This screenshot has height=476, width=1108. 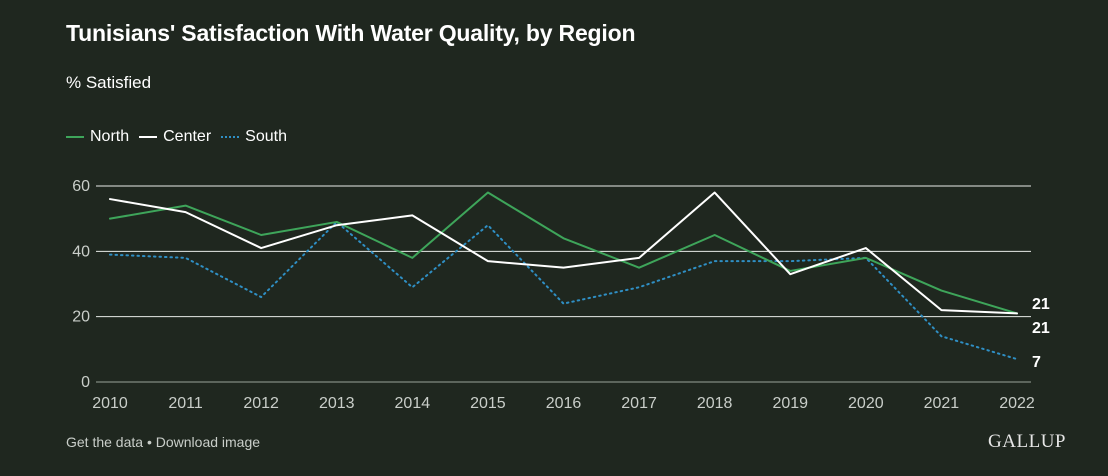 What do you see at coordinates (1041, 304) in the screenshot?
I see `end-label-north: 21` at bounding box center [1041, 304].